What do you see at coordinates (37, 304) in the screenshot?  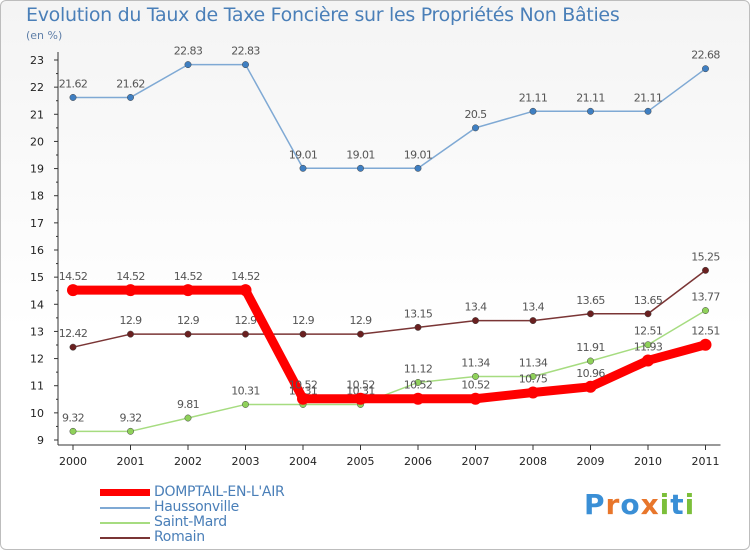 I see `y-tick-label: 14` at bounding box center [37, 304].